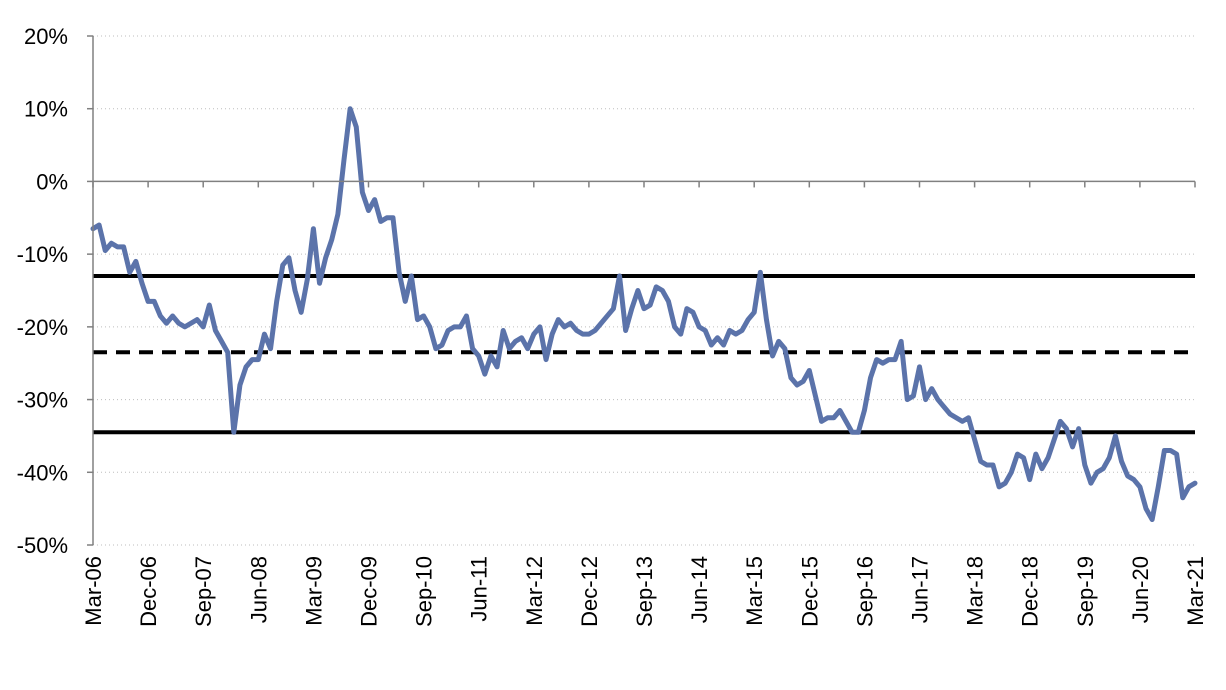 The height and width of the screenshot is (690, 1226). Describe the element at coordinates (1085, 591) in the screenshot. I see `x-tick-label: Sep-19` at that location.